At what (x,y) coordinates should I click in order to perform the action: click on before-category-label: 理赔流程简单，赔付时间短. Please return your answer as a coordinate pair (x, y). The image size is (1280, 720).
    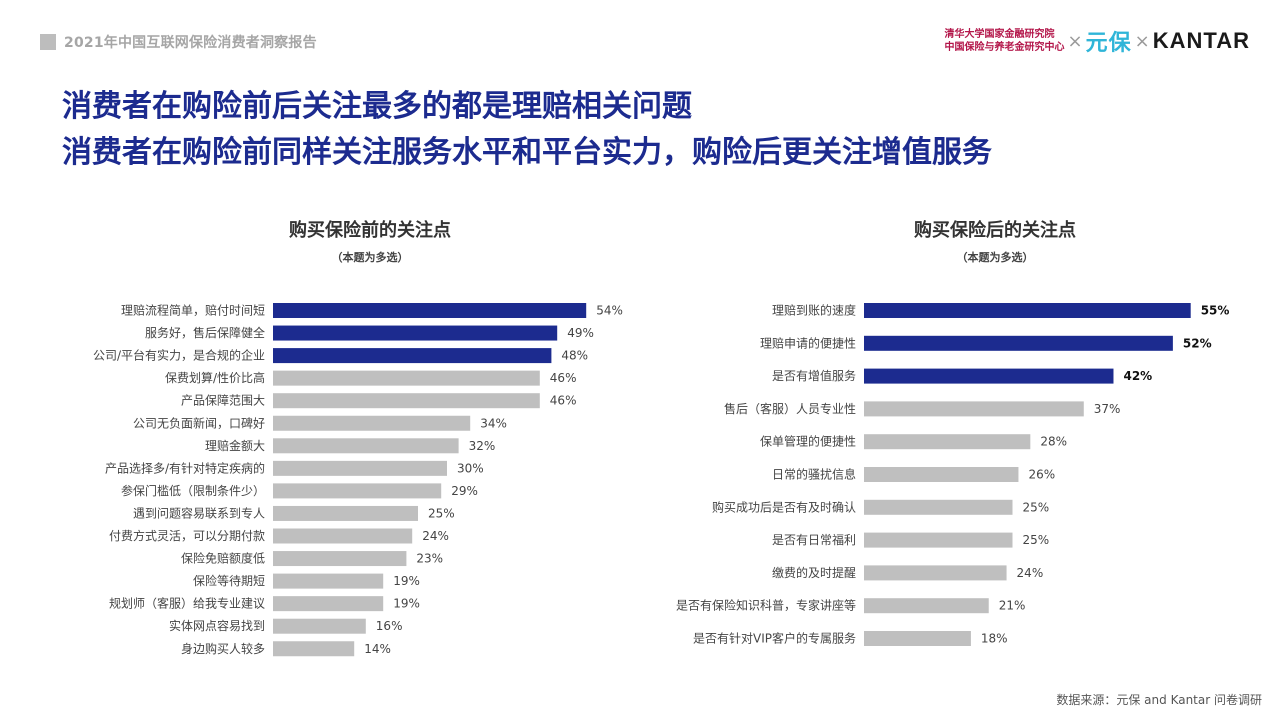
    Looking at the image, I should click on (193, 310).